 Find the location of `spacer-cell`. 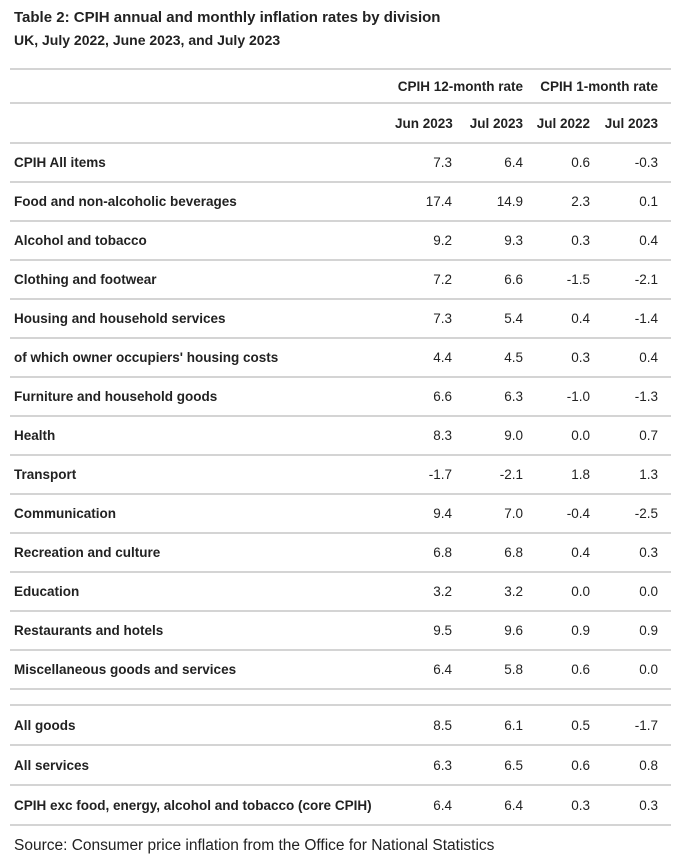

spacer-cell is located at coordinates (340, 697).